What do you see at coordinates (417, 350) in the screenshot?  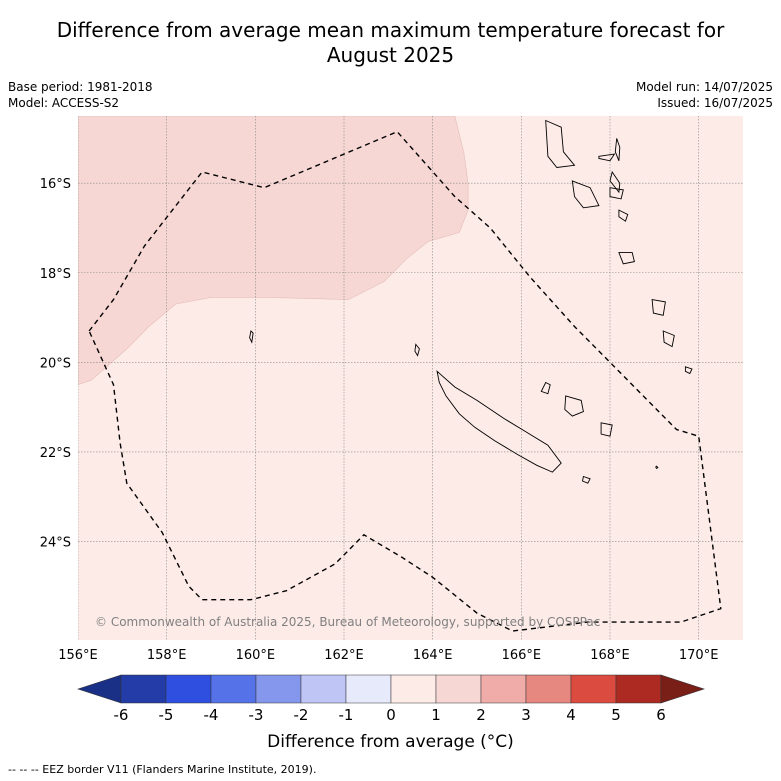 I see `island-belep` at bounding box center [417, 350].